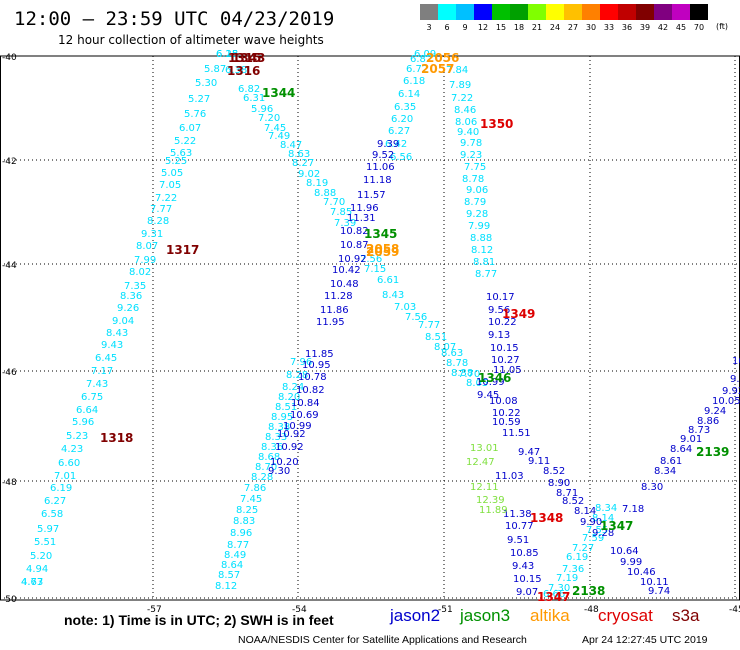  Describe the element at coordinates (588, 591) in the screenshot. I see `pass-label: 2138` at that location.